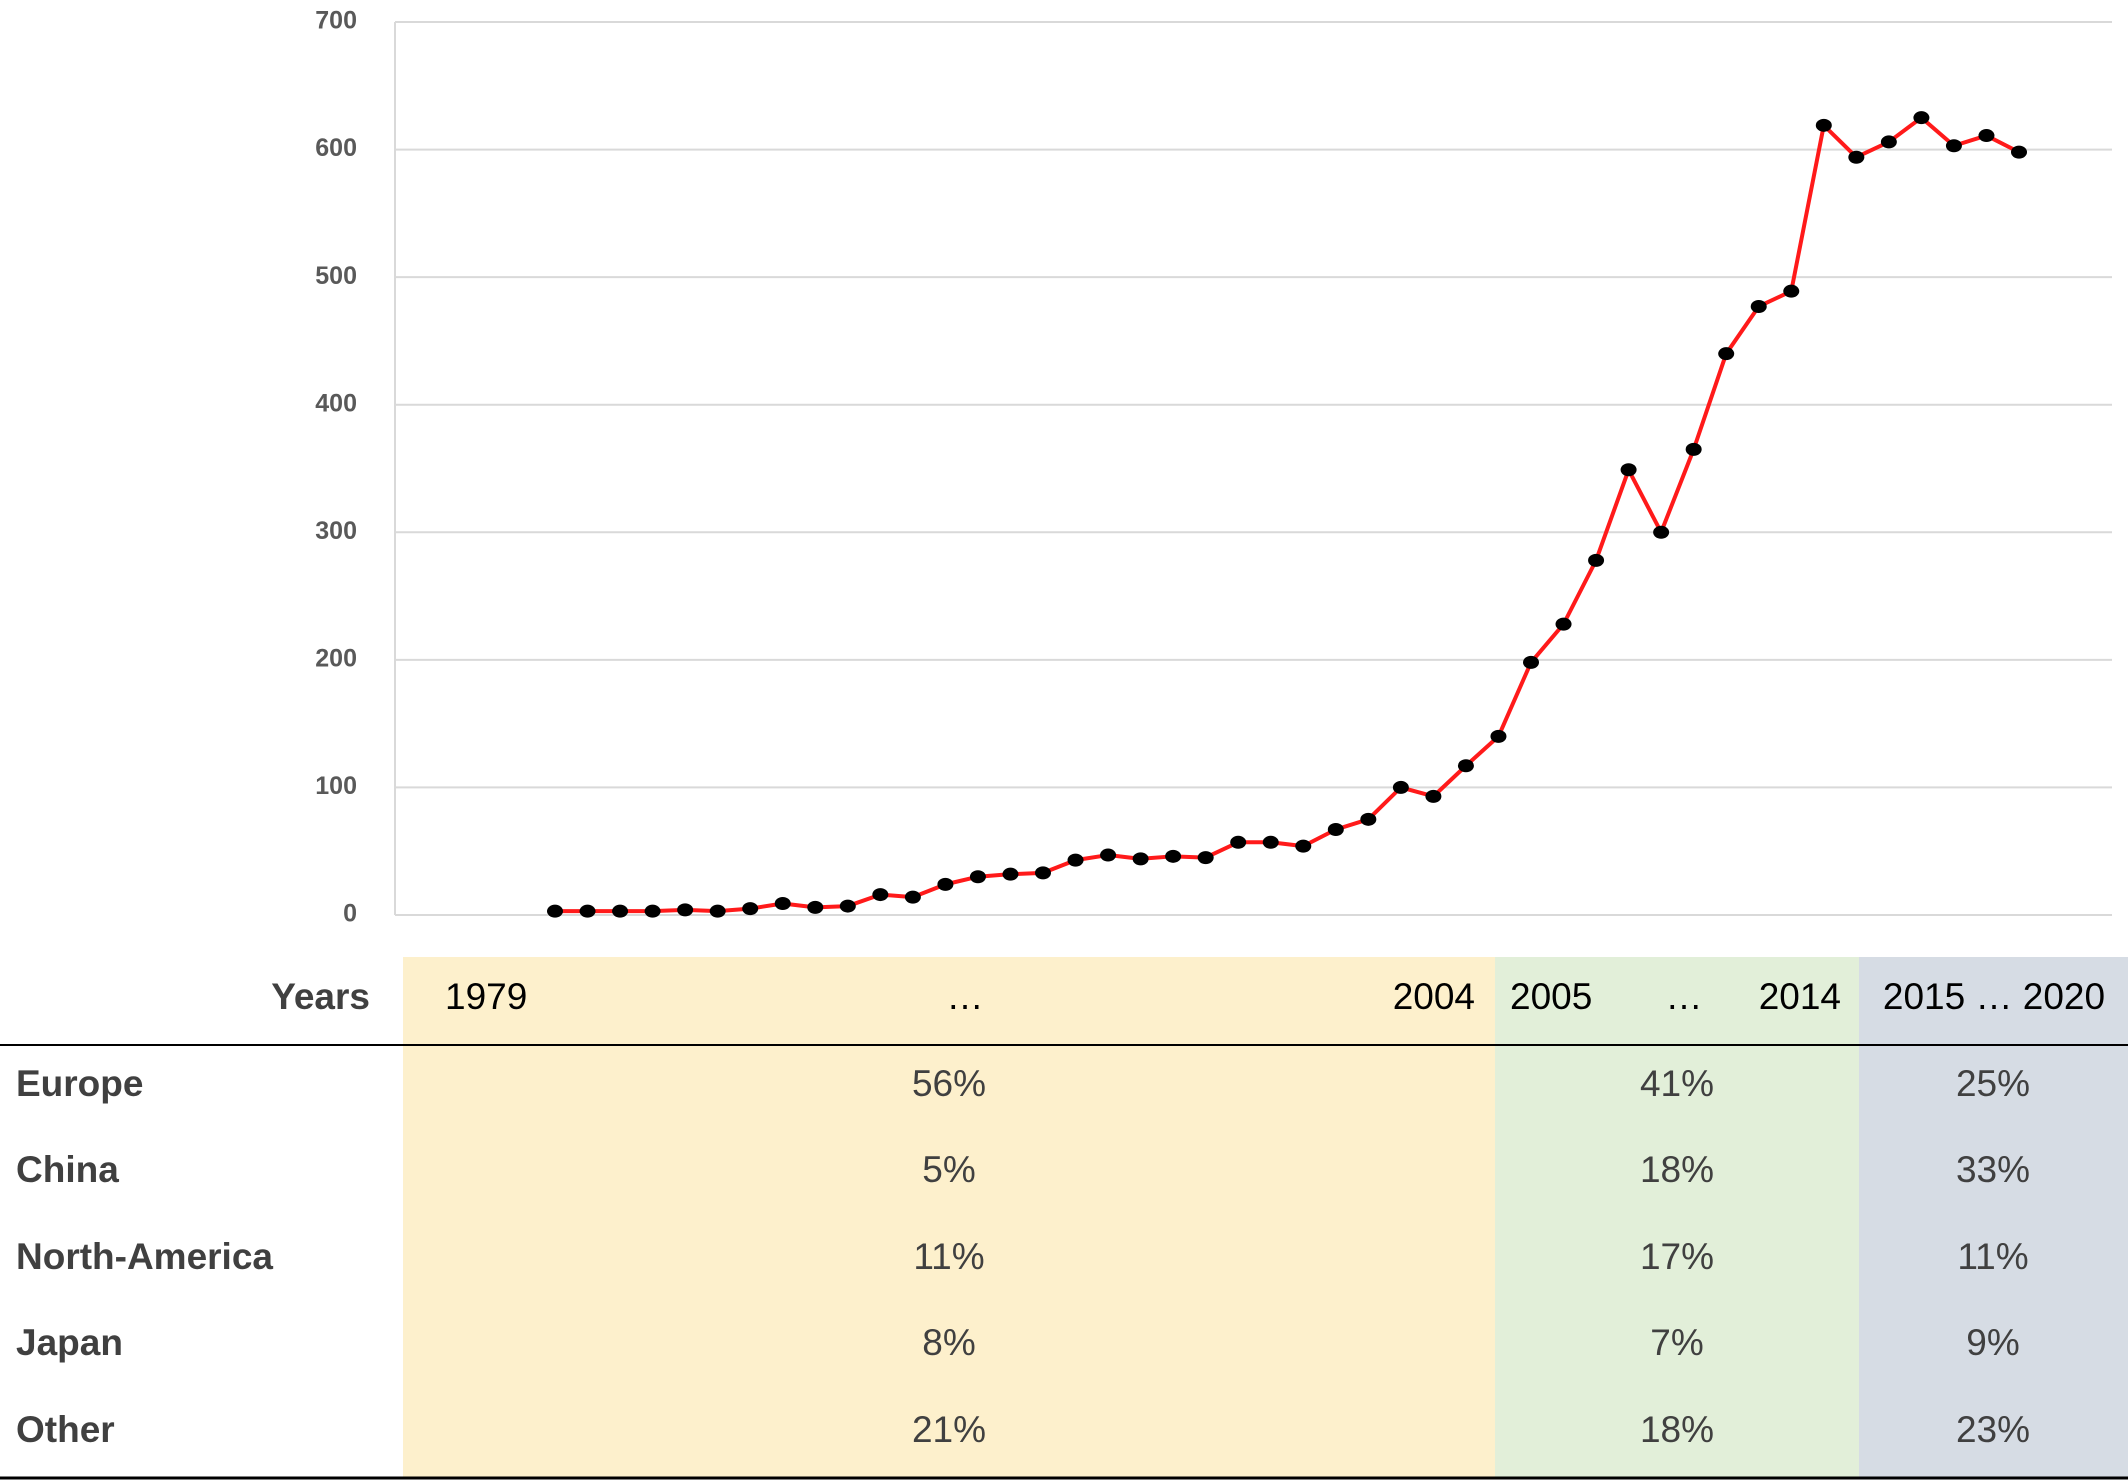 The width and height of the screenshot is (2128, 1480). I want to click on header-year: 1979, so click(486, 996).